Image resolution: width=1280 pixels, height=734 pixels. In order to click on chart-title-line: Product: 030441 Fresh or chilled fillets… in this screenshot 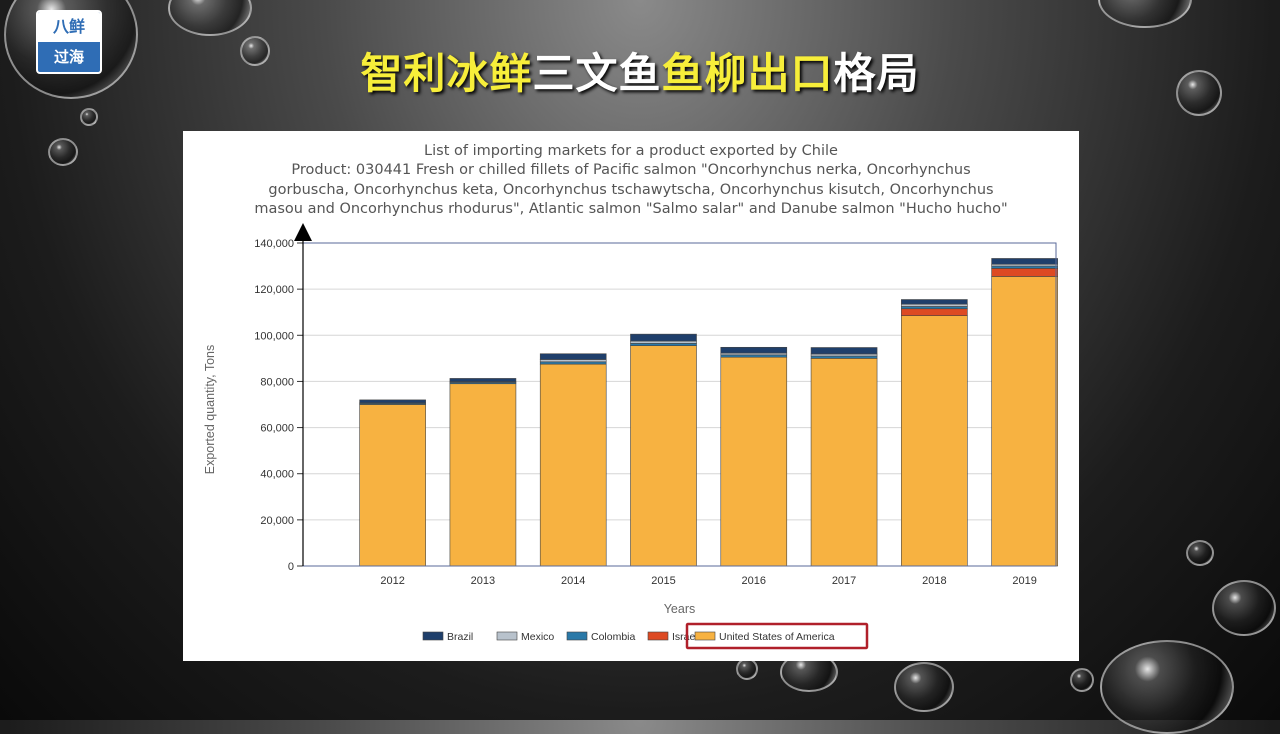, I will do `click(630, 170)`.